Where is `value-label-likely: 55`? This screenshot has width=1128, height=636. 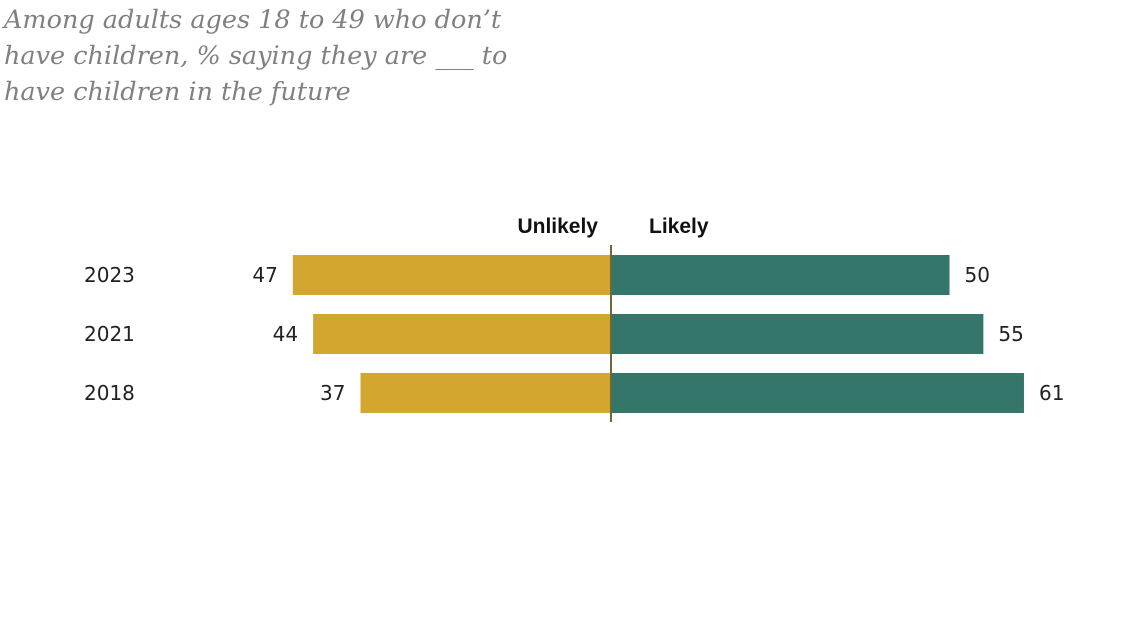
value-label-likely: 55 is located at coordinates (1010, 334).